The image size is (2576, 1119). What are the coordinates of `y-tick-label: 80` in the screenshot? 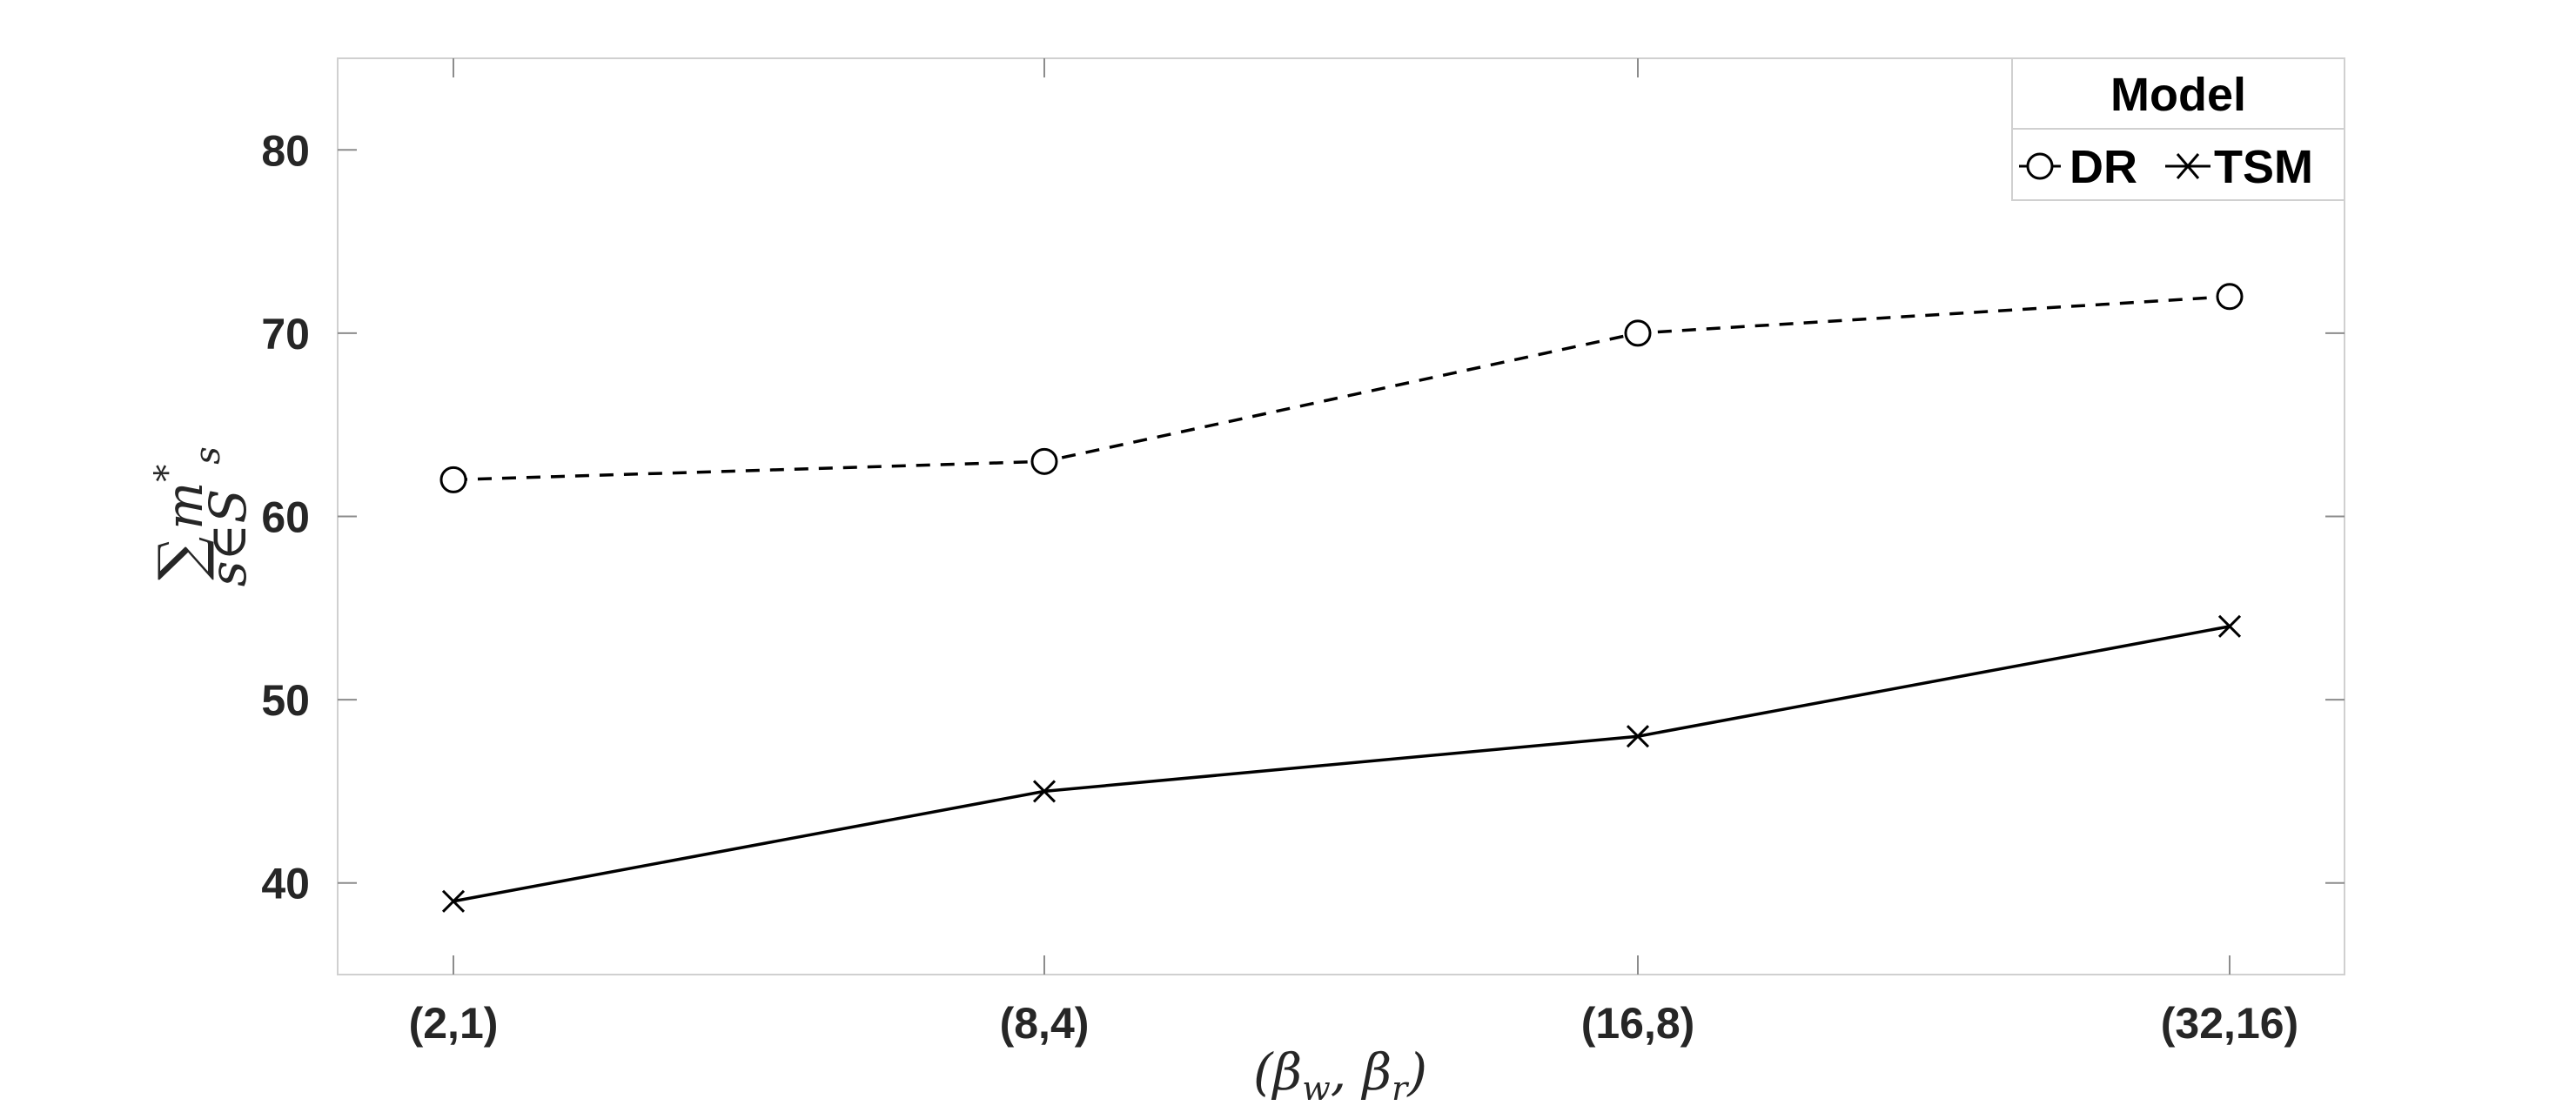 It's located at (285, 150).